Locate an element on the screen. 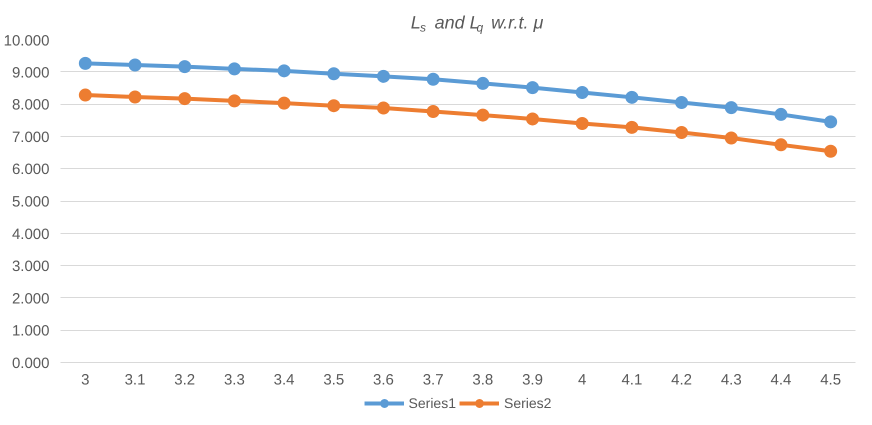 This screenshot has width=872, height=425. x-tick-label: 3.2 is located at coordinates (185, 380).